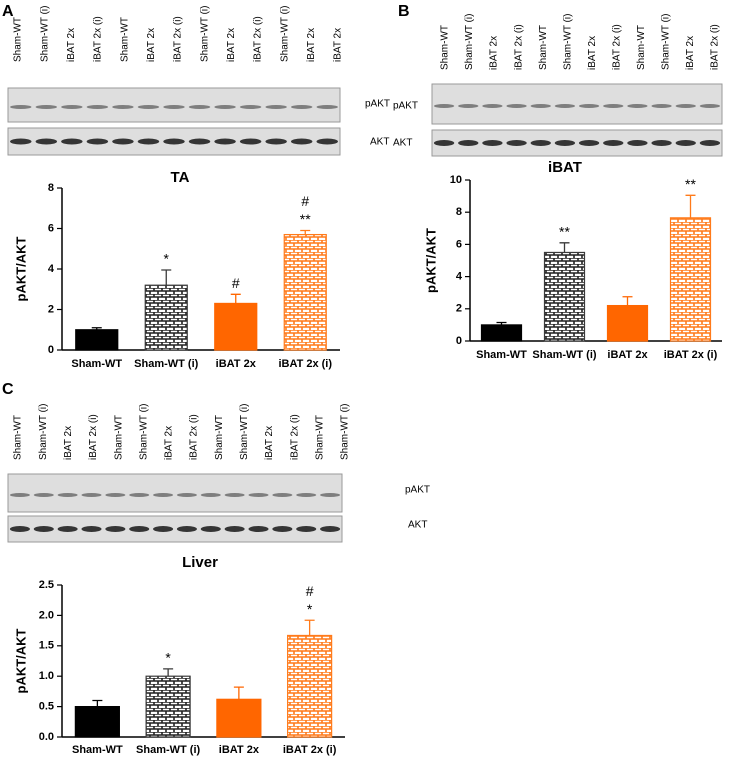  Describe the element at coordinates (46, 676) in the screenshot. I see `y-tick-label: 1.0` at that location.